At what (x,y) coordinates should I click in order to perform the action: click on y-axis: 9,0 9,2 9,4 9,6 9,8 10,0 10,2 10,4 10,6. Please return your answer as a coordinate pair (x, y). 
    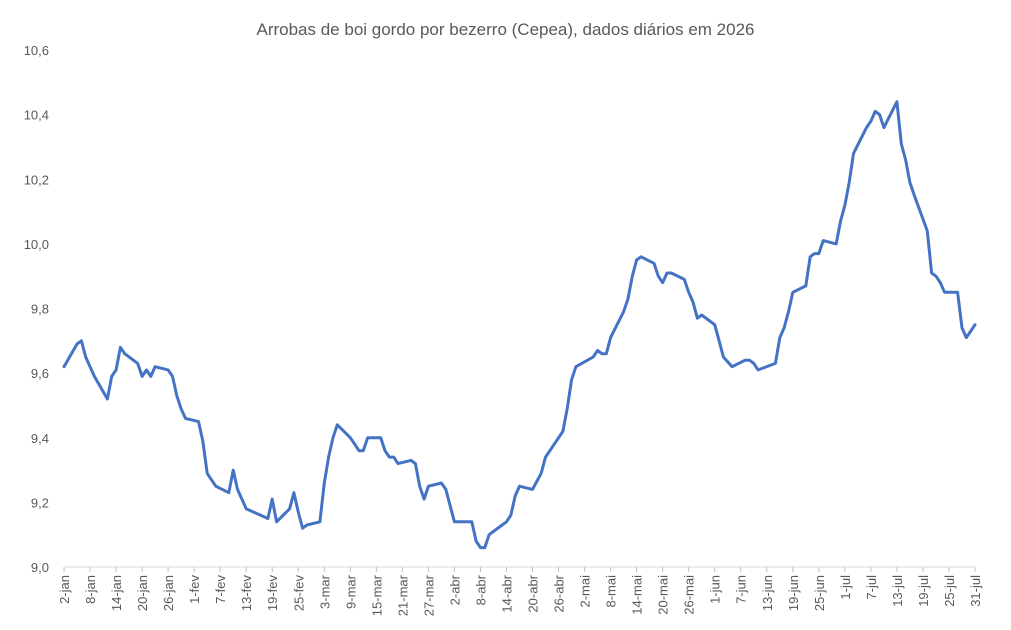
    Looking at the image, I should click on (36, 309).